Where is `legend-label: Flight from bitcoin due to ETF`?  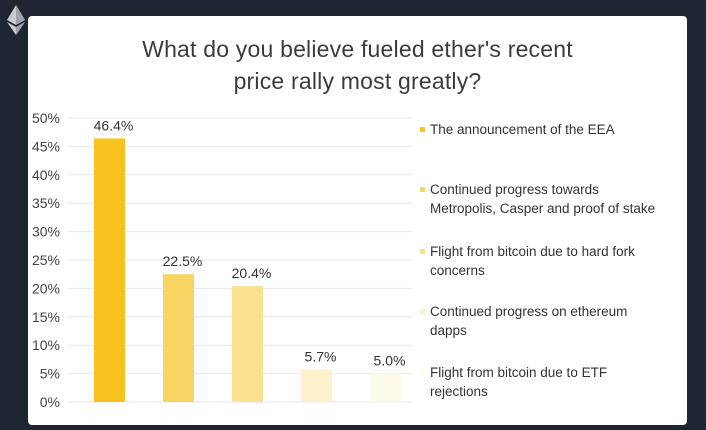 legend-label: Flight from bitcoin due to ETF is located at coordinates (518, 372).